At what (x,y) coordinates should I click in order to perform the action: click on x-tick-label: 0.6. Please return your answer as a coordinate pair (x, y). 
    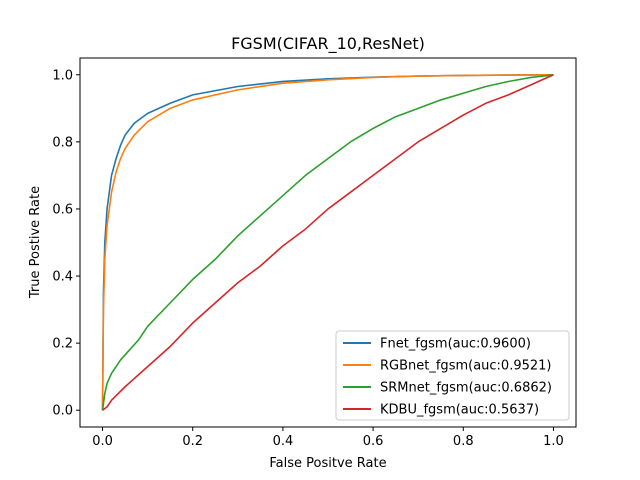
    Looking at the image, I should click on (373, 441).